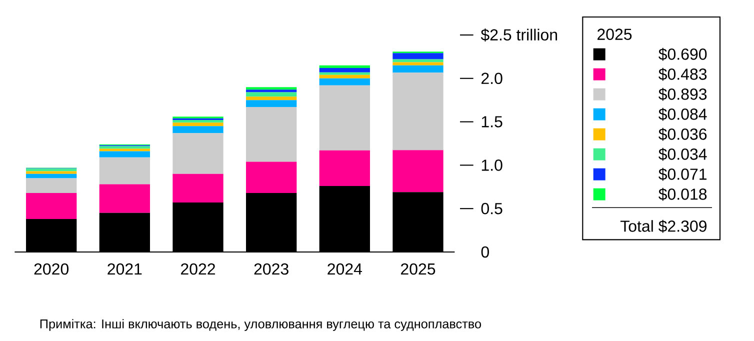  I want to click on x-tick-label: 2023, so click(271, 269).